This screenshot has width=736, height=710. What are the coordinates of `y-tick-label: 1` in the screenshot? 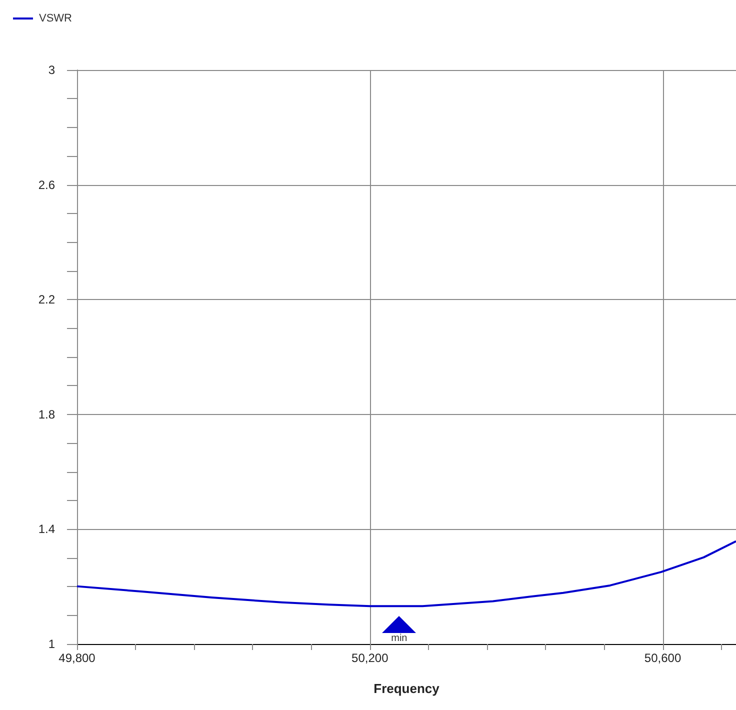 It's located at (52, 644).